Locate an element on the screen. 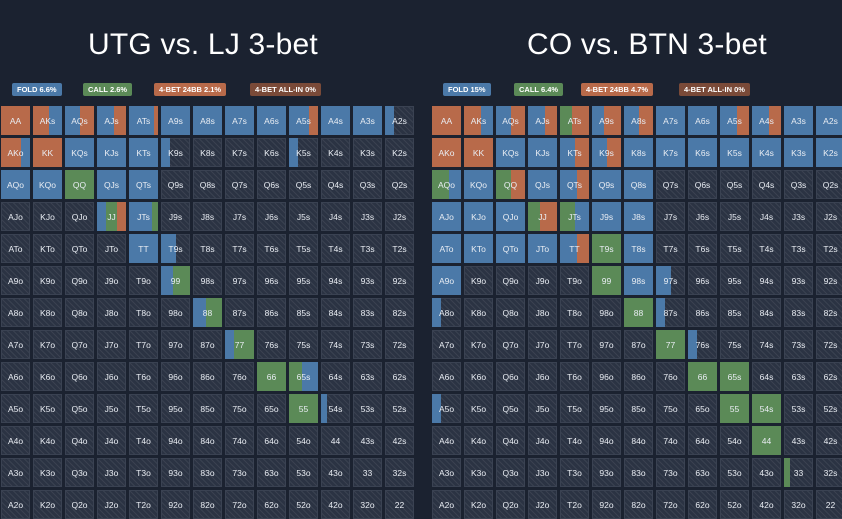 This screenshot has height=519, width=842. hand-cell-K6o: K6o is located at coordinates (478, 376).